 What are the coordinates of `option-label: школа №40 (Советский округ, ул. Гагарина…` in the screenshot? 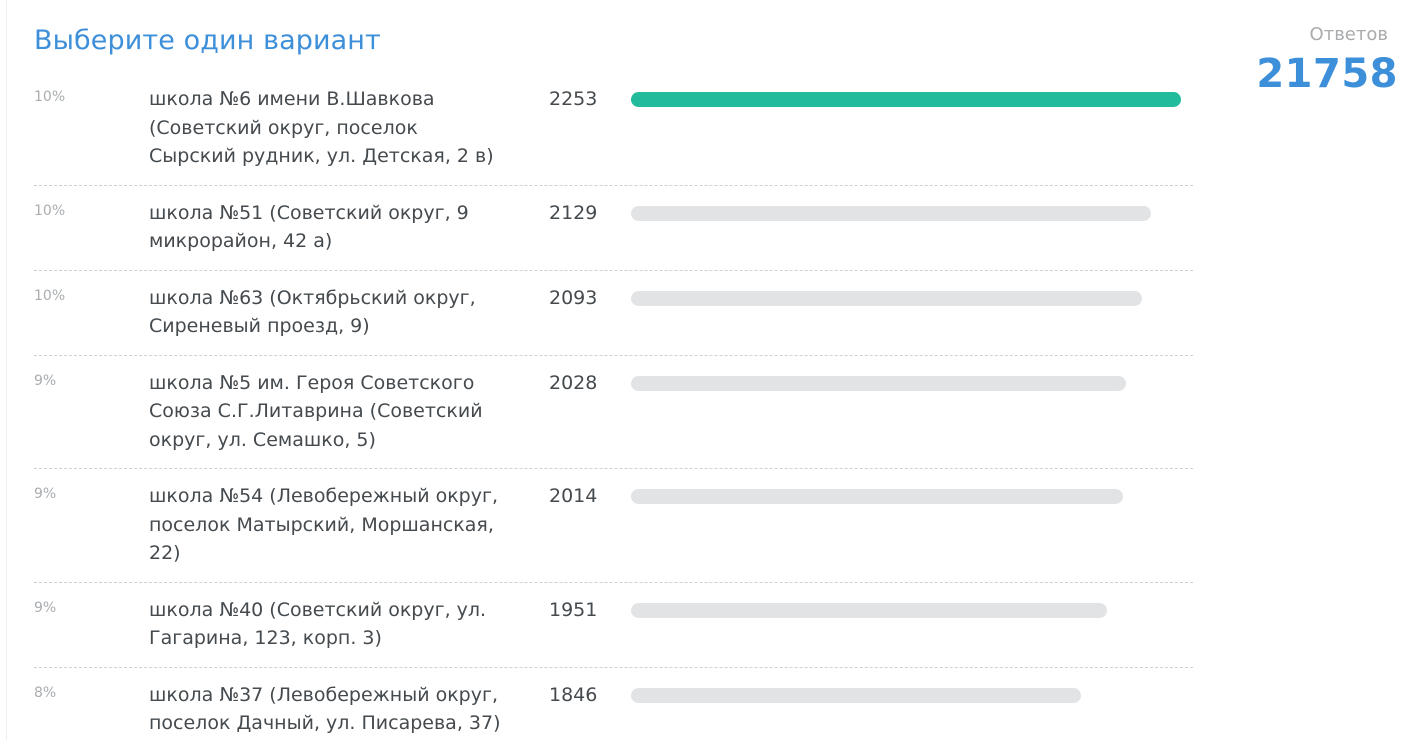 It's located at (318, 624).